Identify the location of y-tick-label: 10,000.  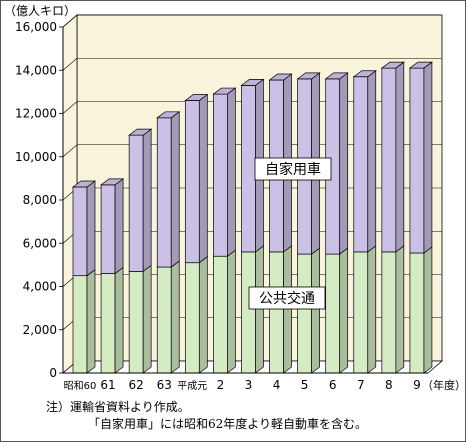
(36, 157).